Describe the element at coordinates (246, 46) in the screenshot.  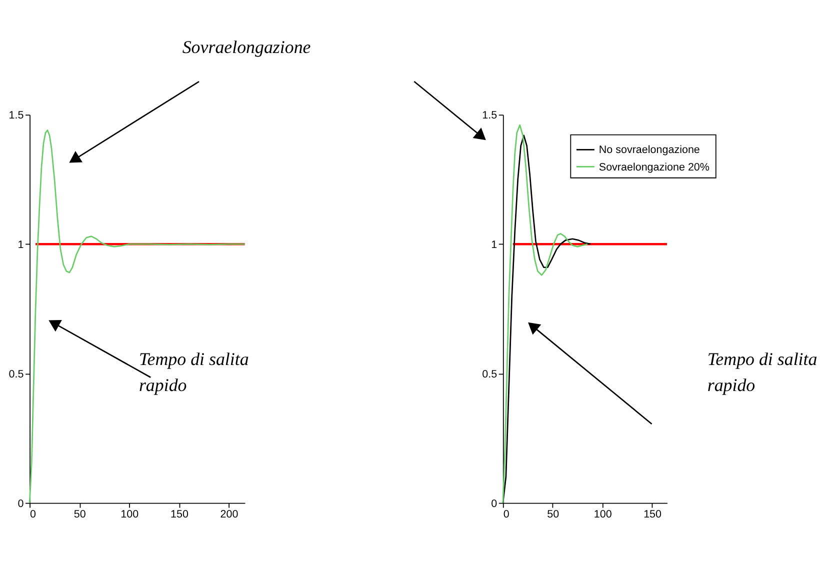
I see `text: Sovraelongazione` at that location.